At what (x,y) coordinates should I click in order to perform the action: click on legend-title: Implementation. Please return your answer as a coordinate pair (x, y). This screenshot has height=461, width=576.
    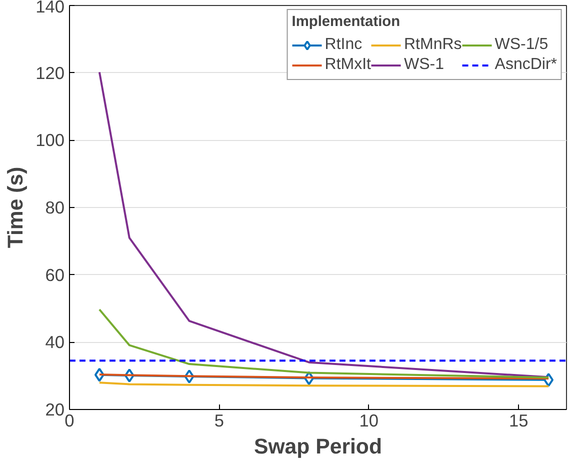
    Looking at the image, I should click on (347, 22).